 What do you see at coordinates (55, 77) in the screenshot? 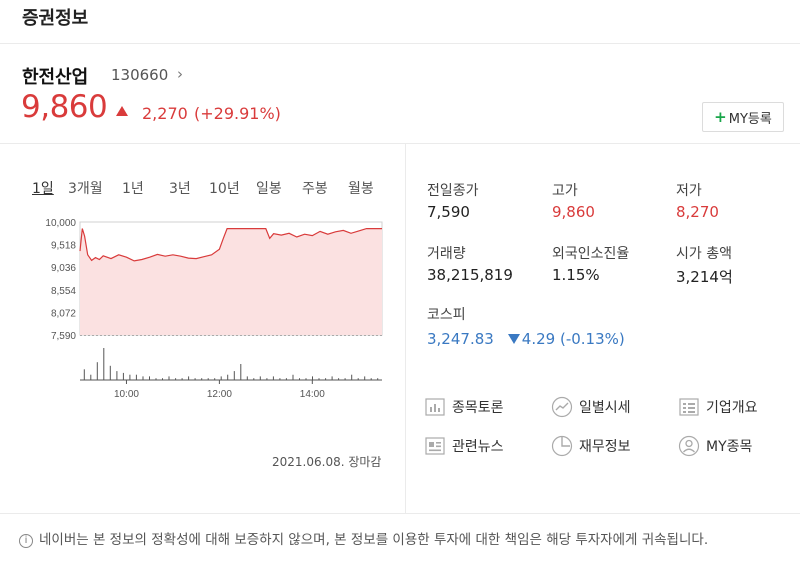
I see `stock-name: 한전산업` at bounding box center [55, 77].